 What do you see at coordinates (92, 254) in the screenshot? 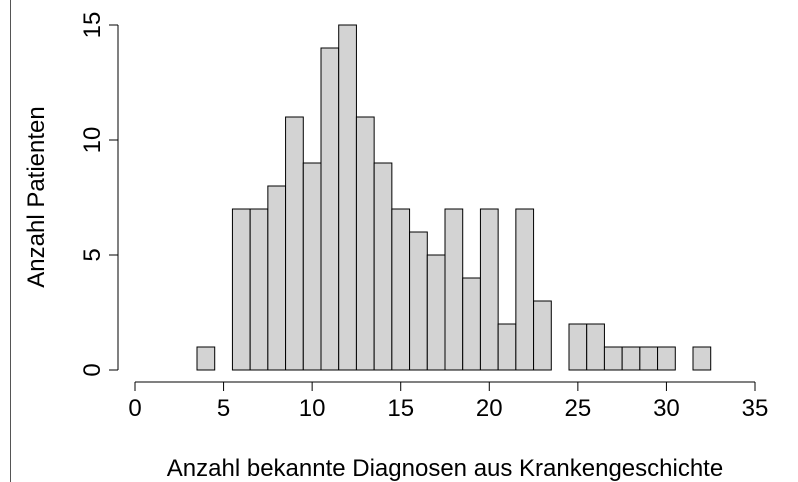
I see `y-tick-label: 5` at bounding box center [92, 254].